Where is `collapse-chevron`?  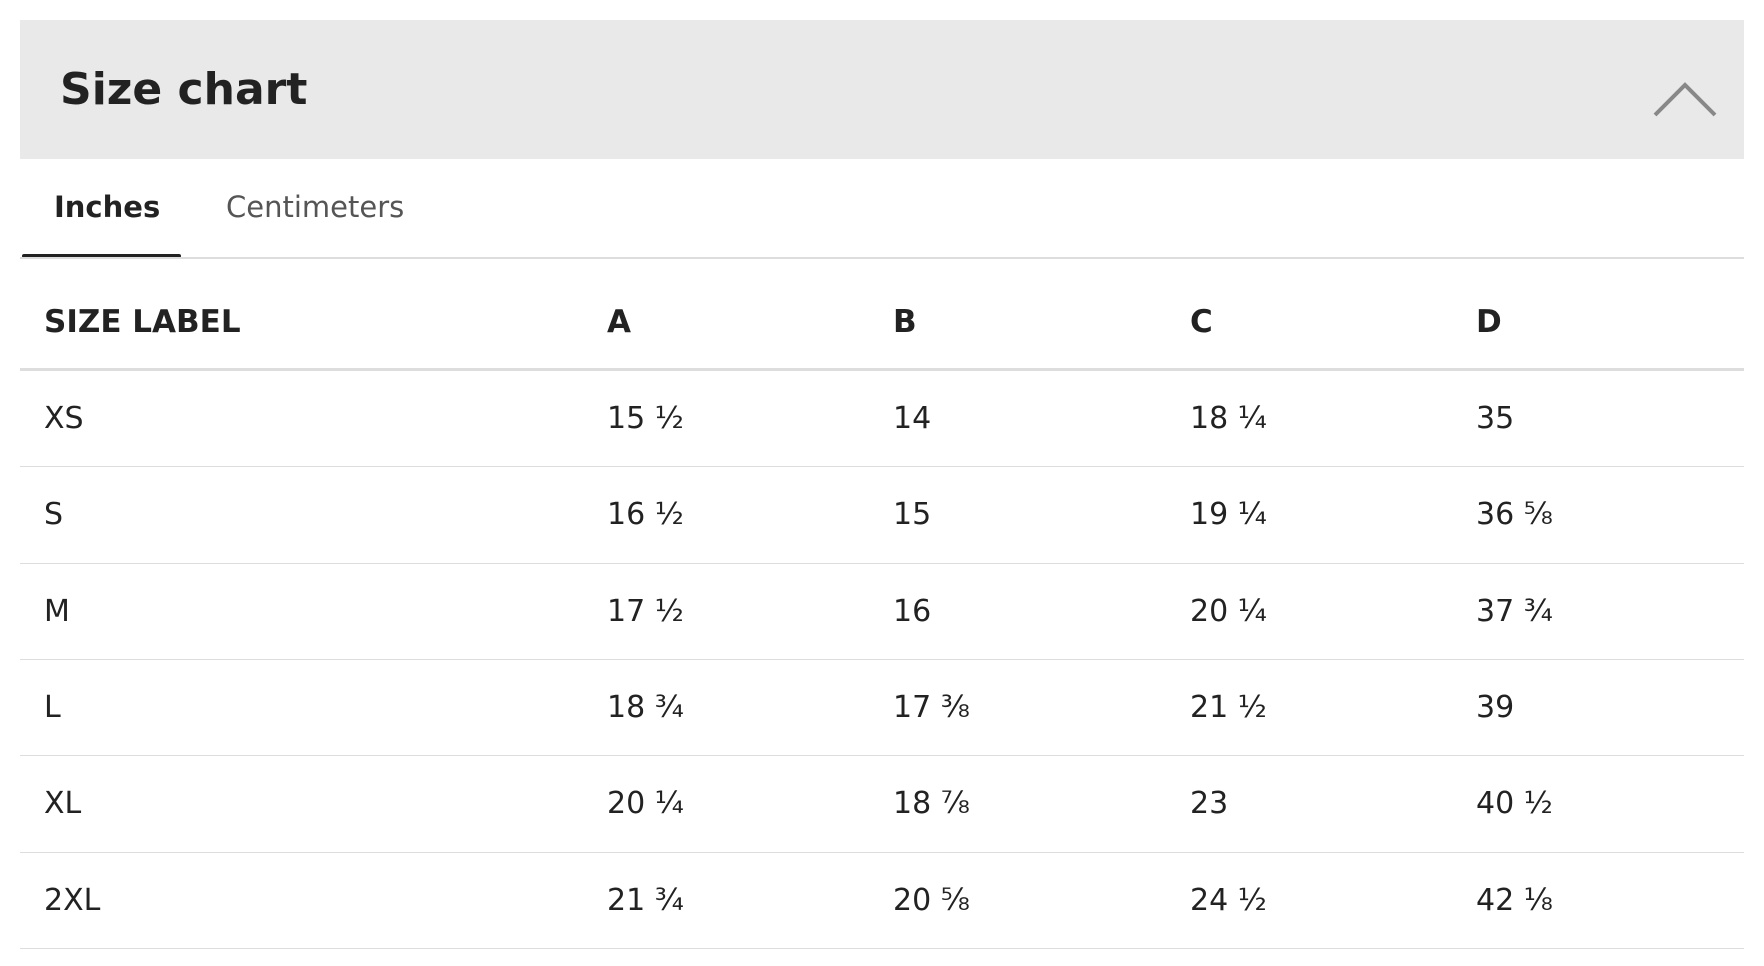 collapse-chevron is located at coordinates (1685, 100).